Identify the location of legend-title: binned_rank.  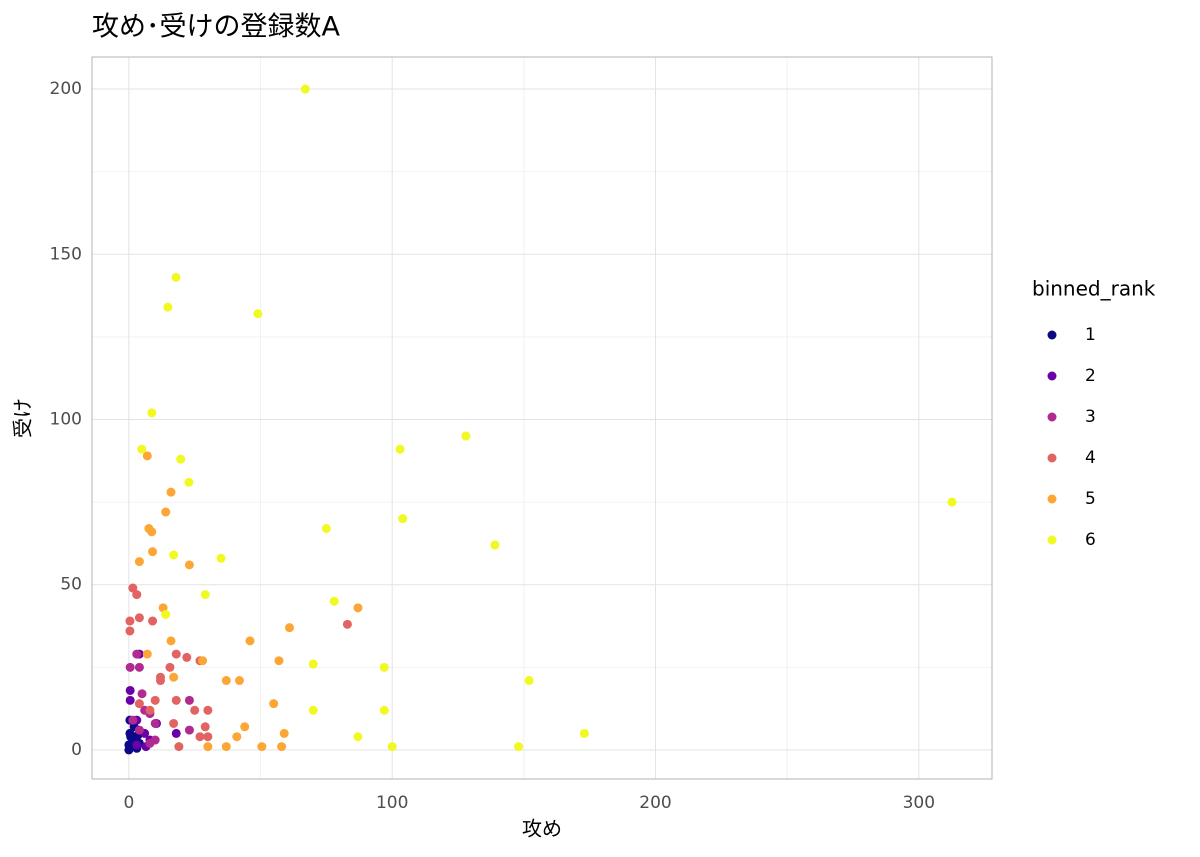
(1094, 289).